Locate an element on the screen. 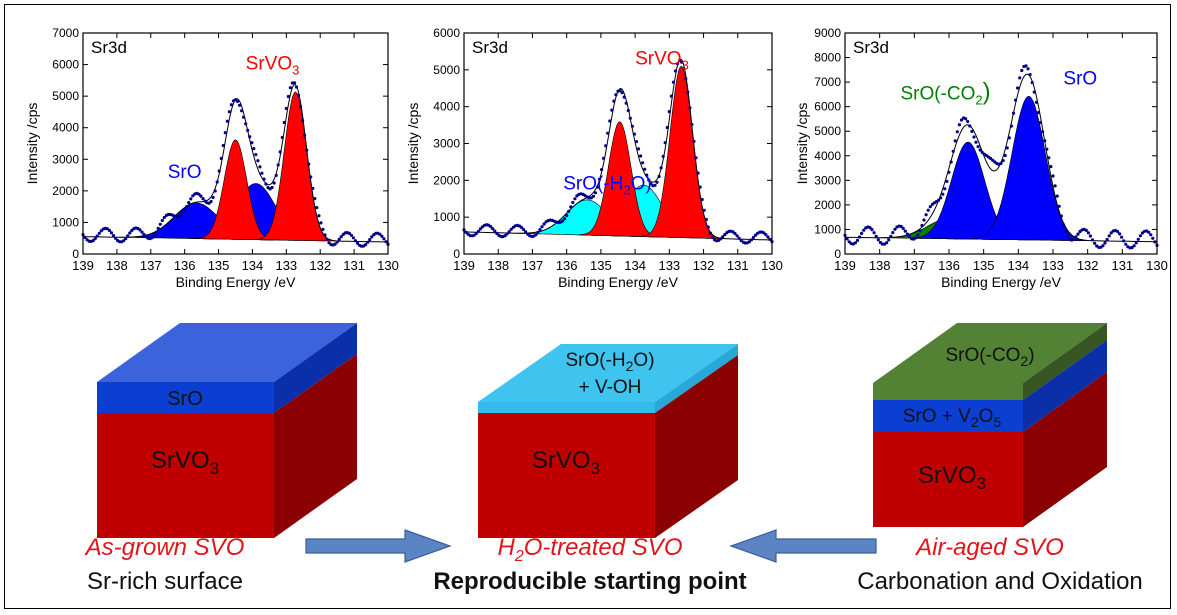 This screenshot has height=615, width=1177. block2-substrate-side is located at coordinates (696, 446).